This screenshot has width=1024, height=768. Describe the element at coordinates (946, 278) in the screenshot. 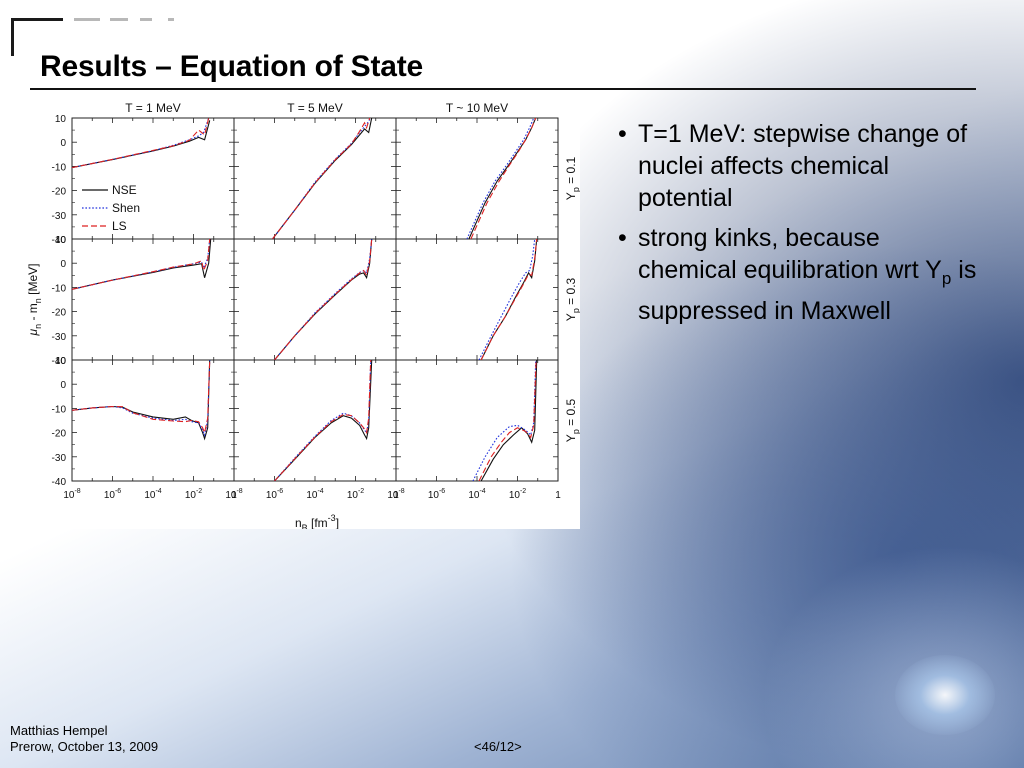

I see `bullet-text-sub: p` at that location.